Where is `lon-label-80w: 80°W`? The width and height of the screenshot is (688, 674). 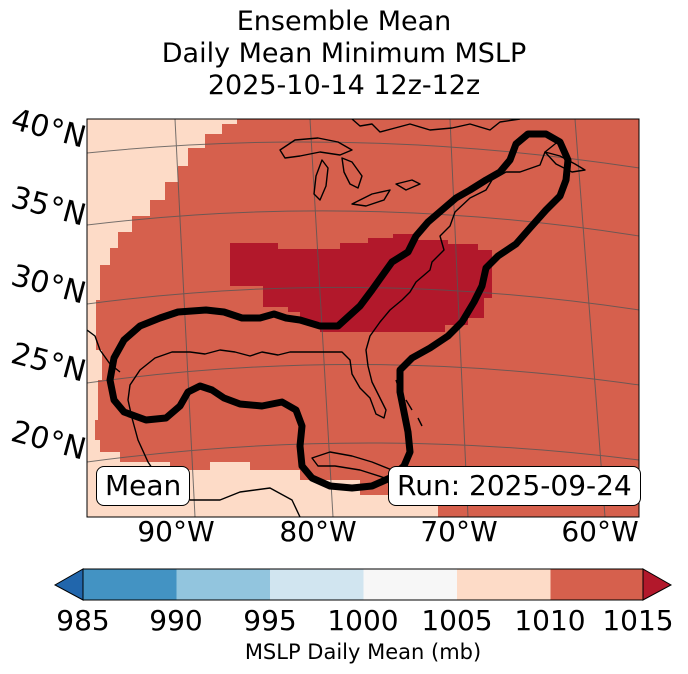
lon-label-80w: 80°W is located at coordinates (317, 531).